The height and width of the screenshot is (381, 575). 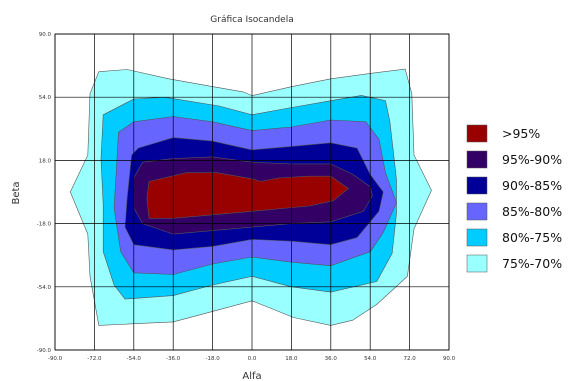 I want to click on x-tick-label: 36.0, so click(x=331, y=359).